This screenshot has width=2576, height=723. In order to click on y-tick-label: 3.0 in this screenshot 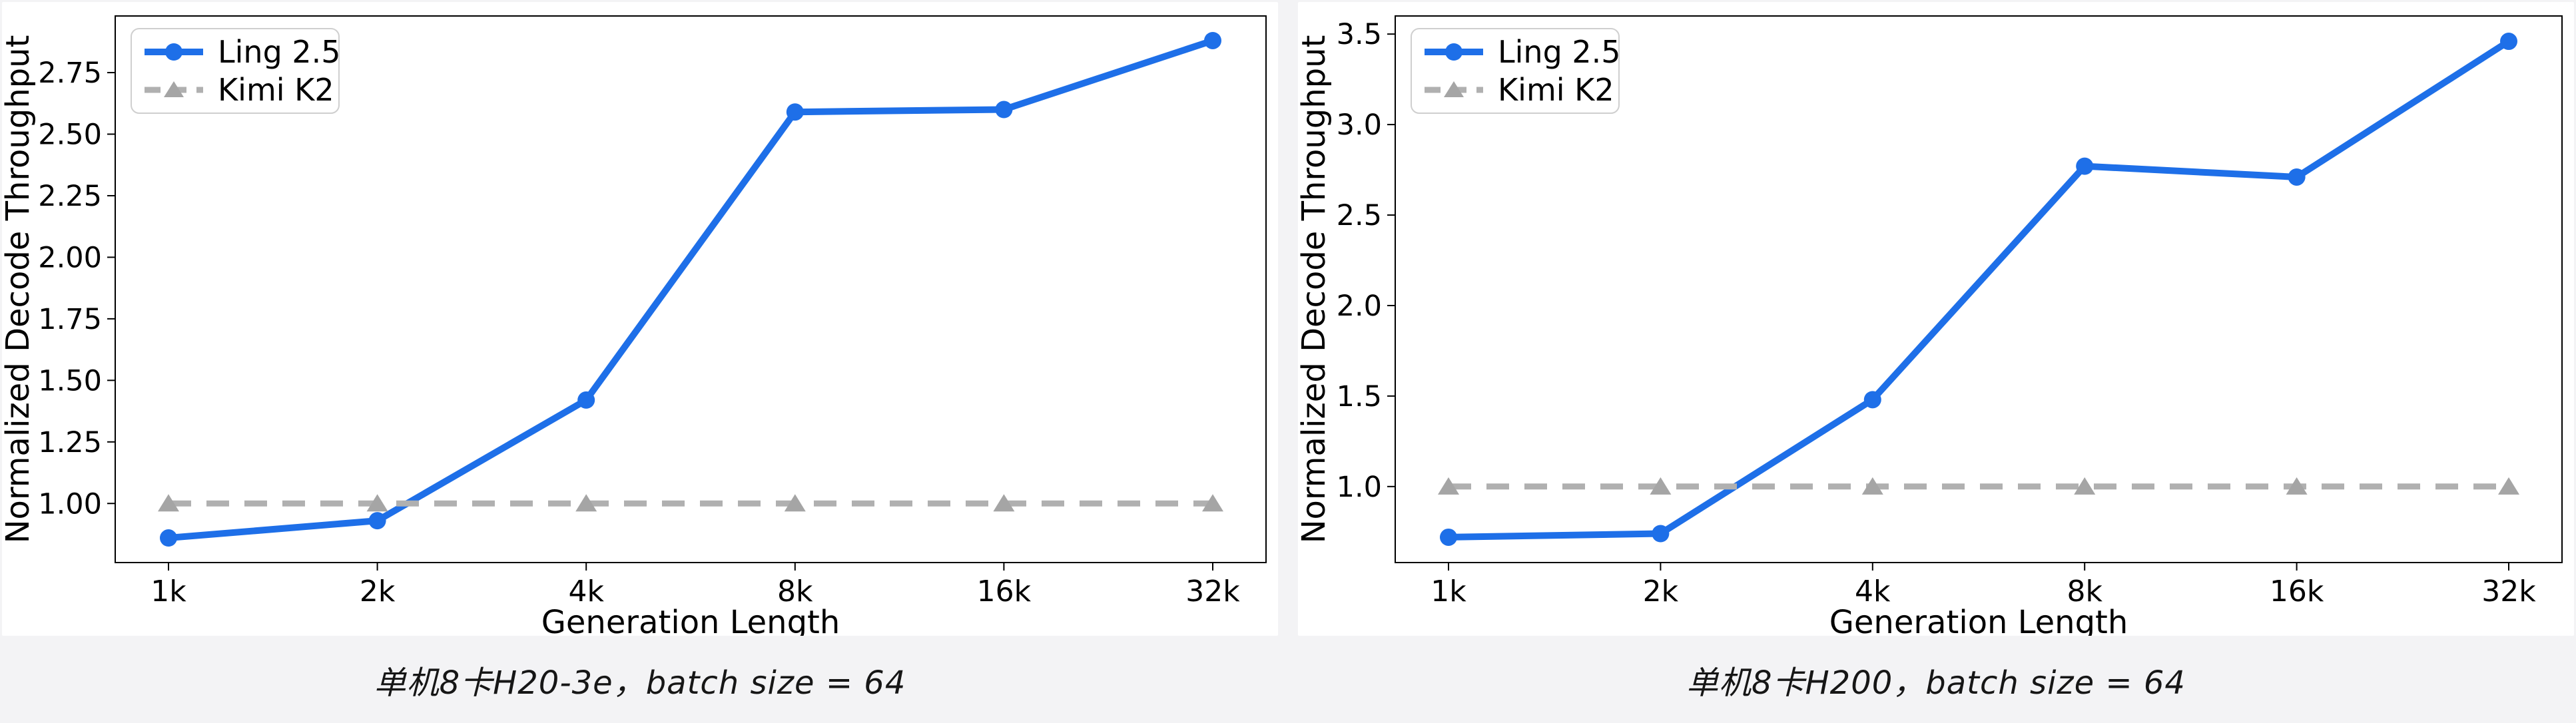, I will do `click(1359, 126)`.